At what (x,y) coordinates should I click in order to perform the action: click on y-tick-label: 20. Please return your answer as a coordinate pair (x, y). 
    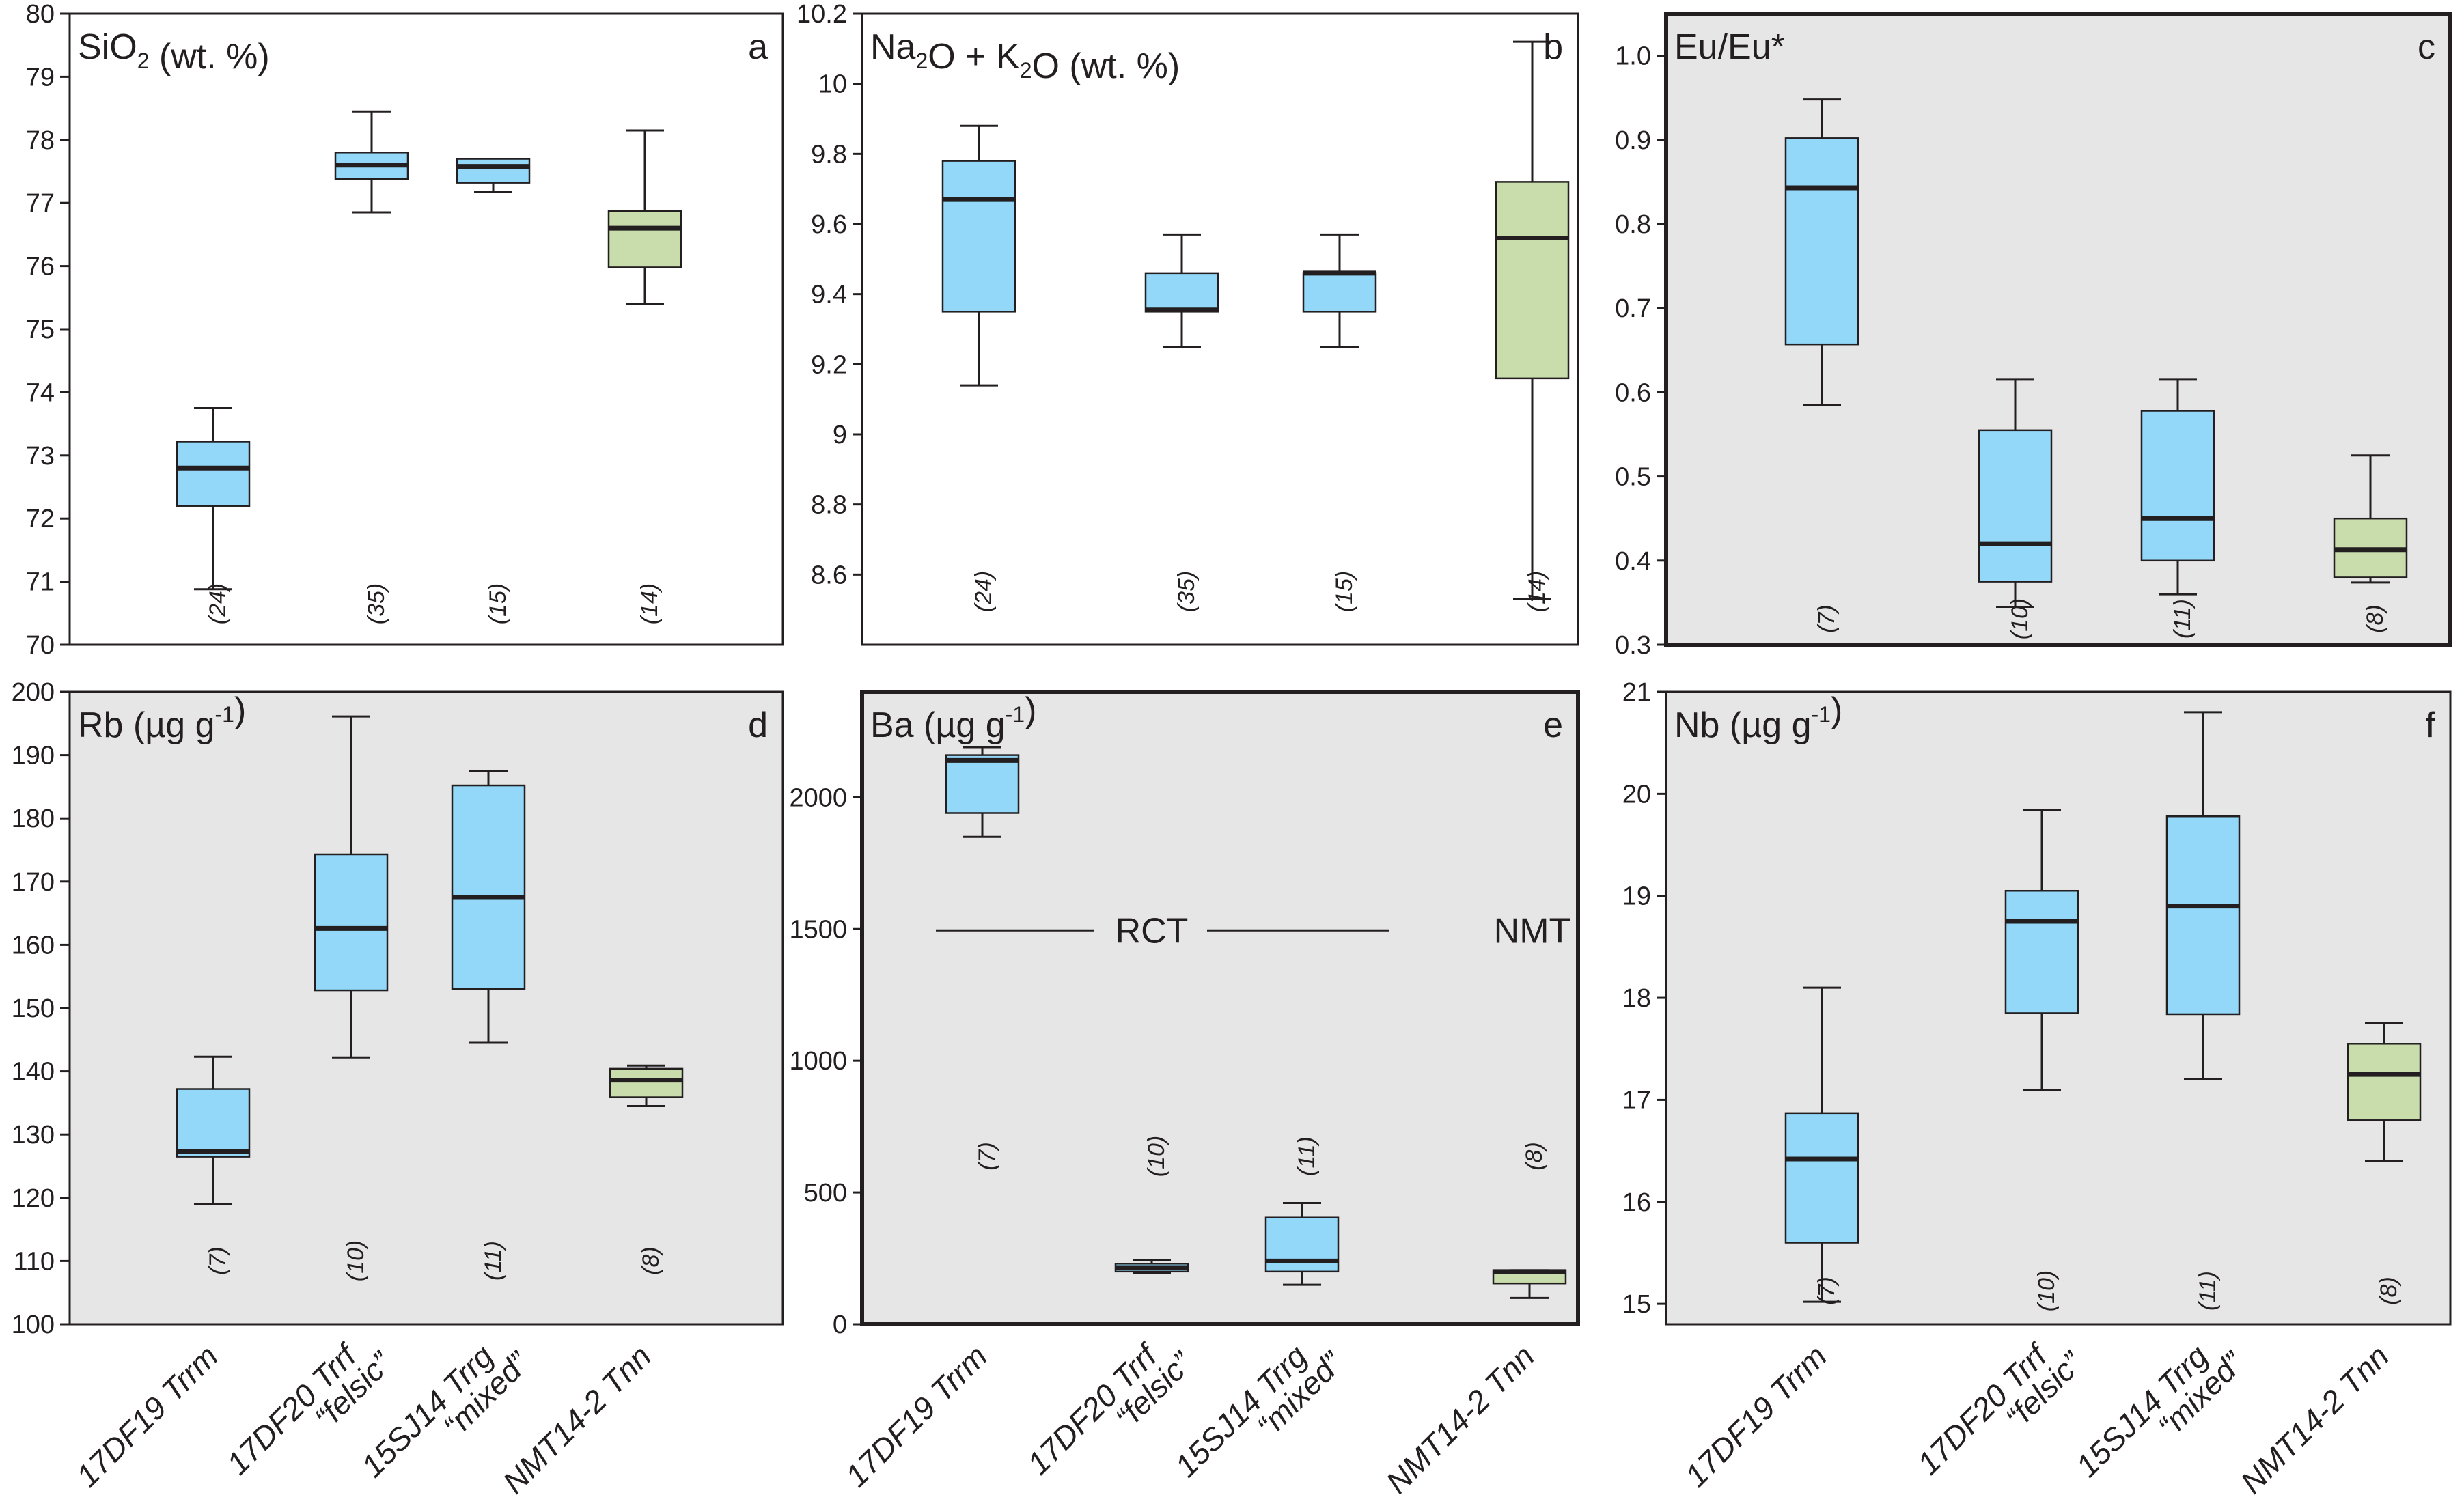
    Looking at the image, I should click on (1636, 794).